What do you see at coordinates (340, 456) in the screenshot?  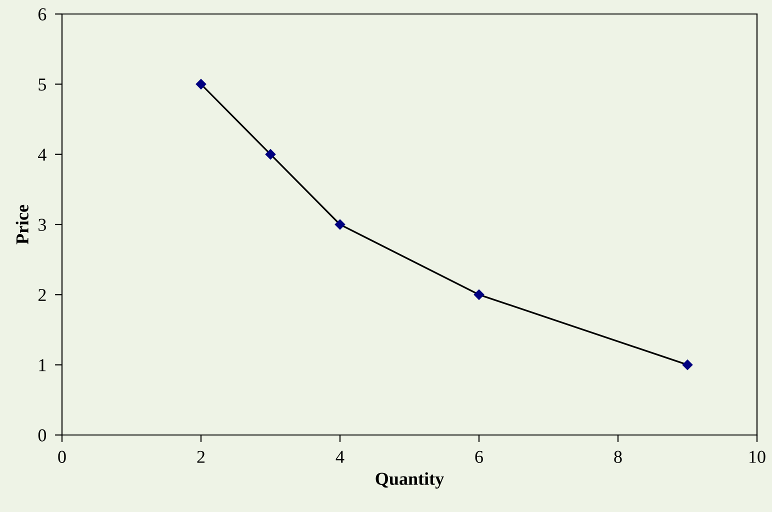 I see `x-tick-label: 4` at bounding box center [340, 456].